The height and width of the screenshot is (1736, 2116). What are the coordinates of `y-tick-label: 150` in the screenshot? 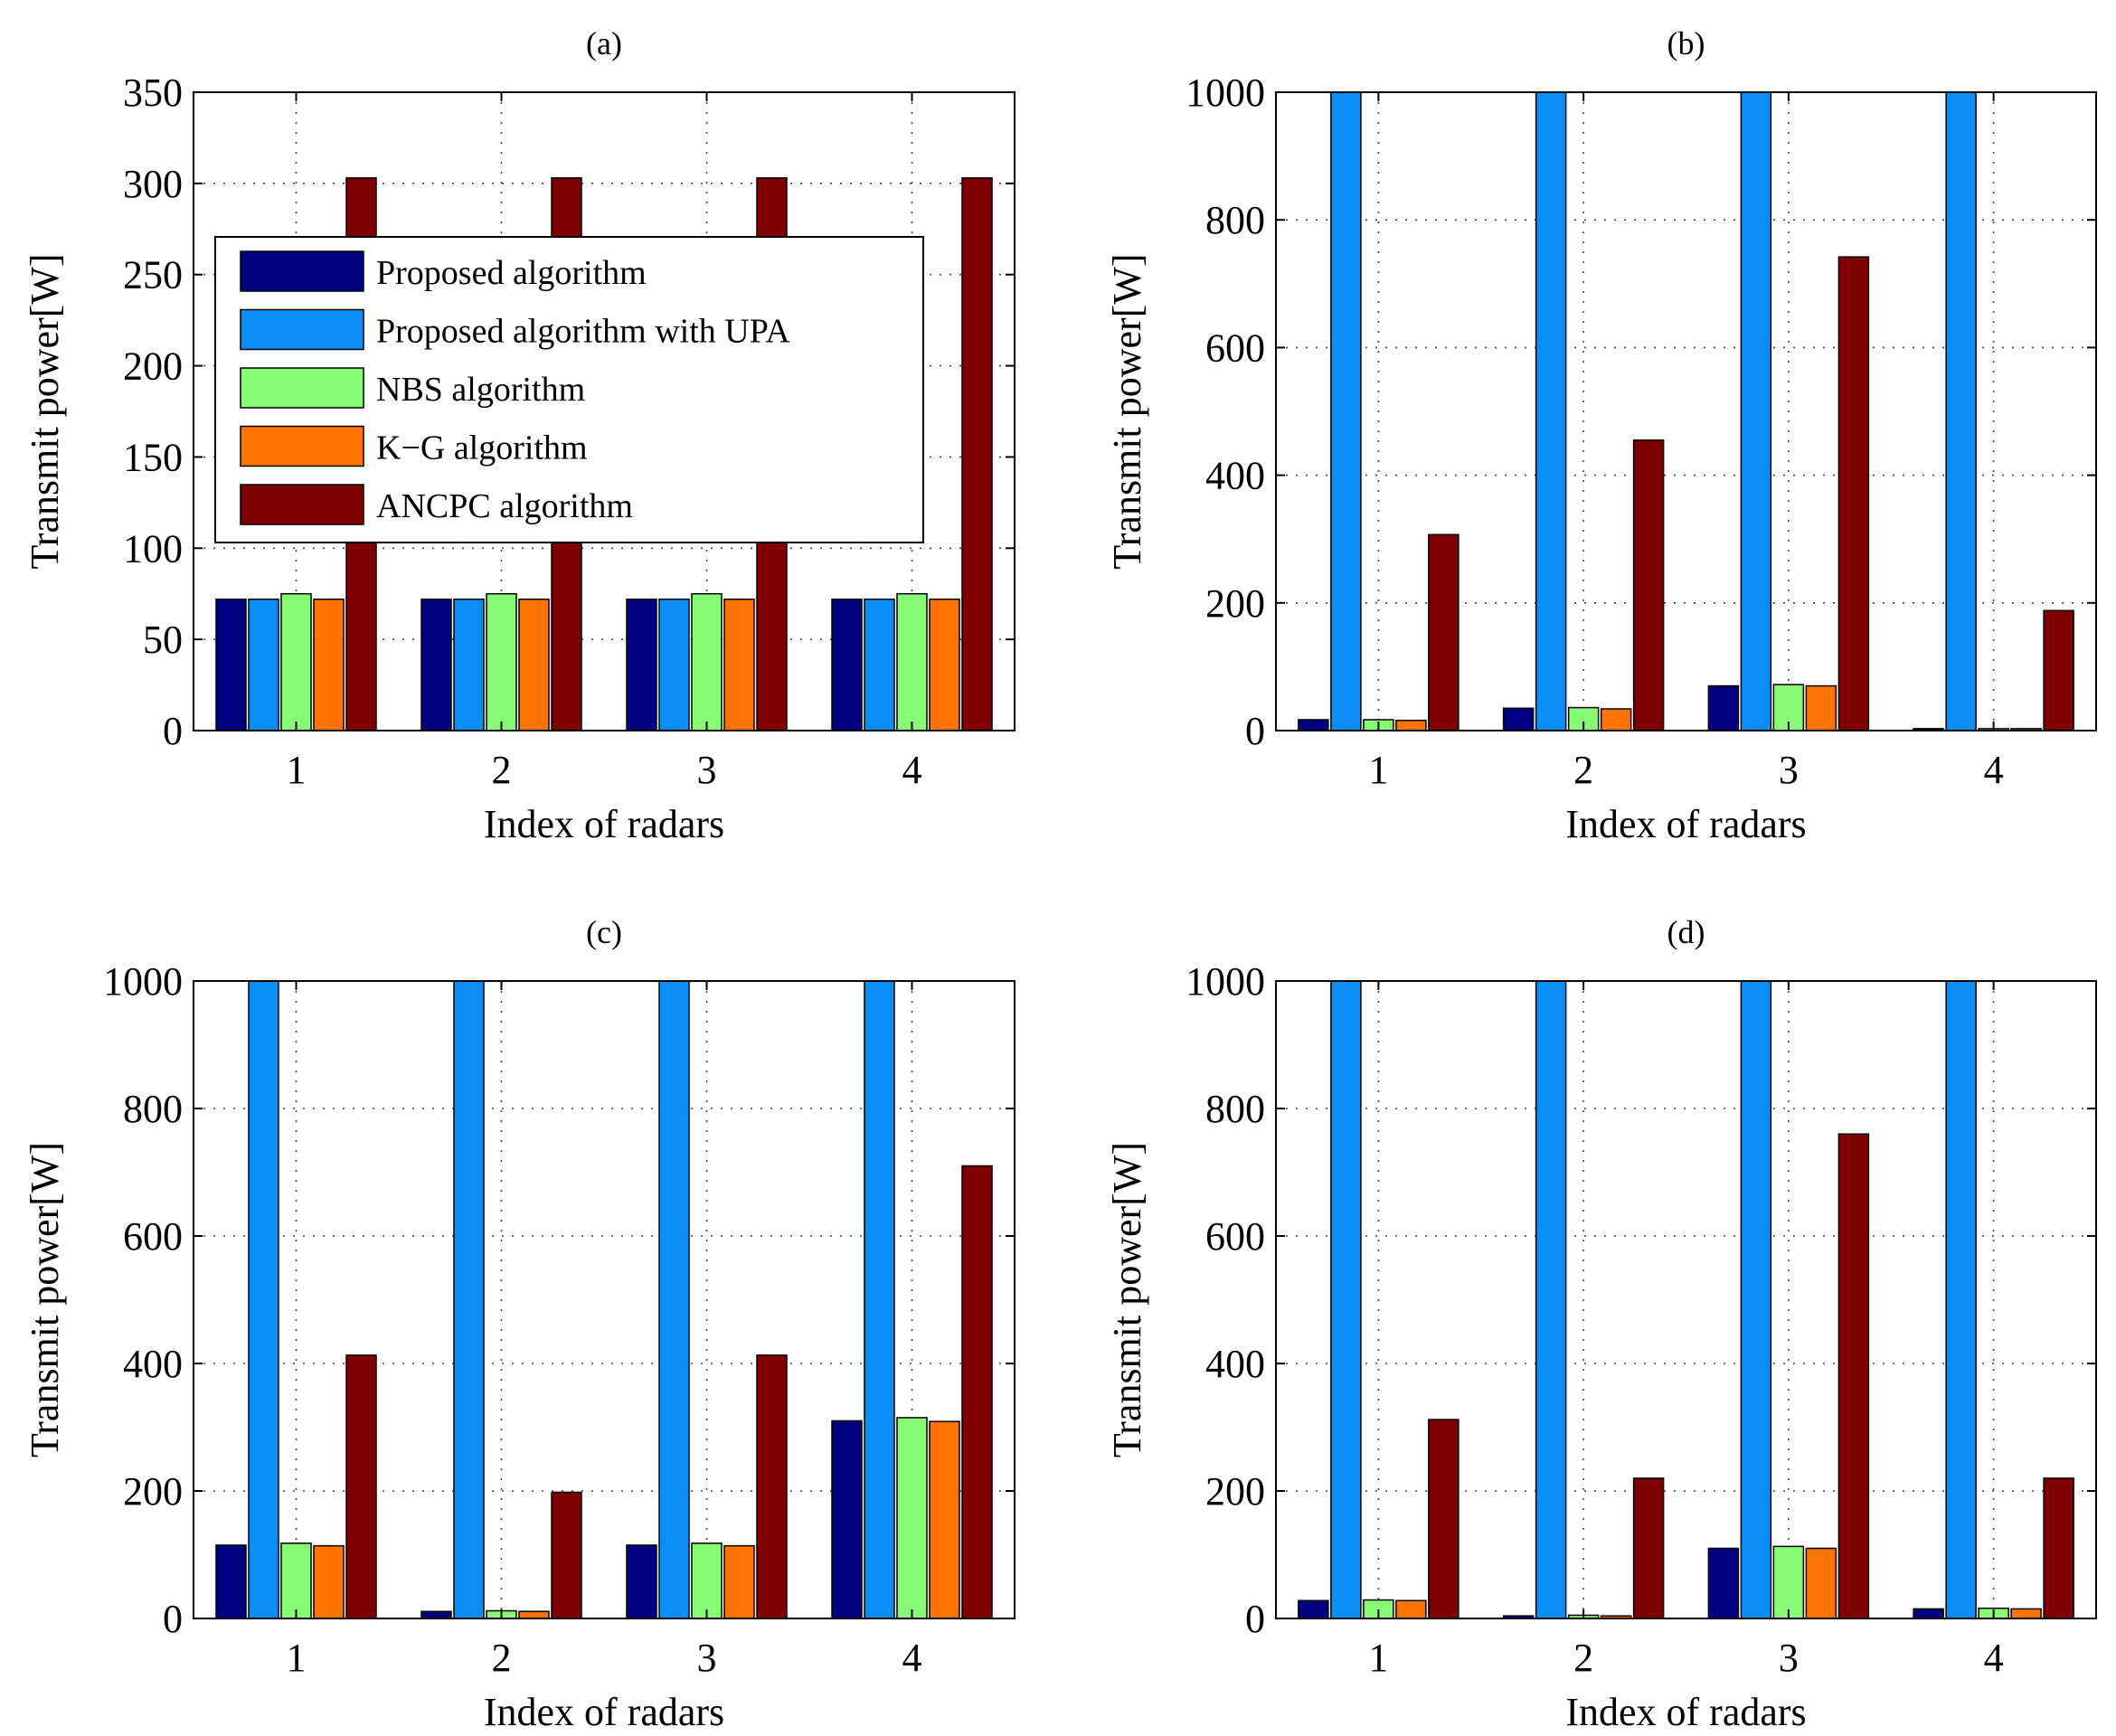 It's located at (153, 457).